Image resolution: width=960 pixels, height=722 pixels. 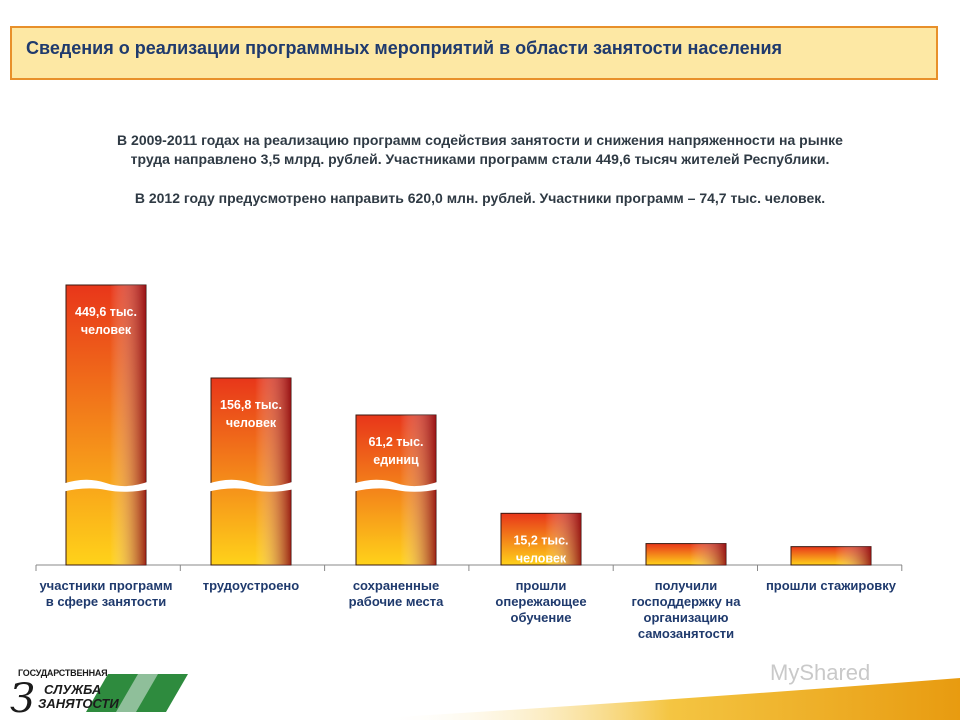 What do you see at coordinates (820, 672) in the screenshot?
I see `watermark: MyShared` at bounding box center [820, 672].